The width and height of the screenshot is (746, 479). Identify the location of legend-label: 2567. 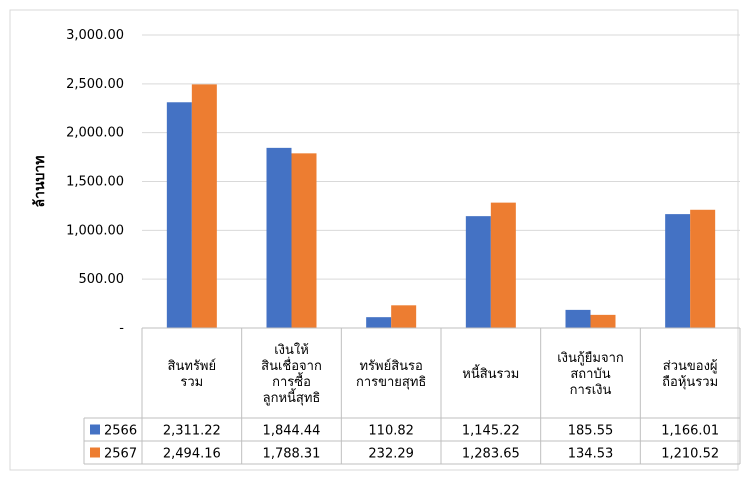
(120, 454).